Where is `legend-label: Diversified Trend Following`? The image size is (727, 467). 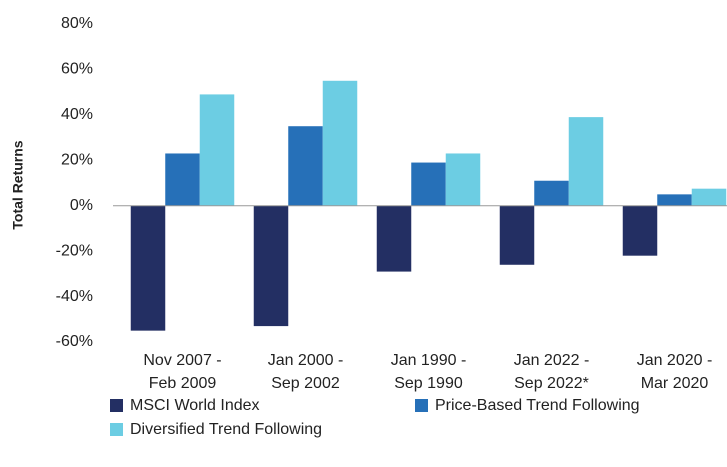 legend-label: Diversified Trend Following is located at coordinates (226, 429).